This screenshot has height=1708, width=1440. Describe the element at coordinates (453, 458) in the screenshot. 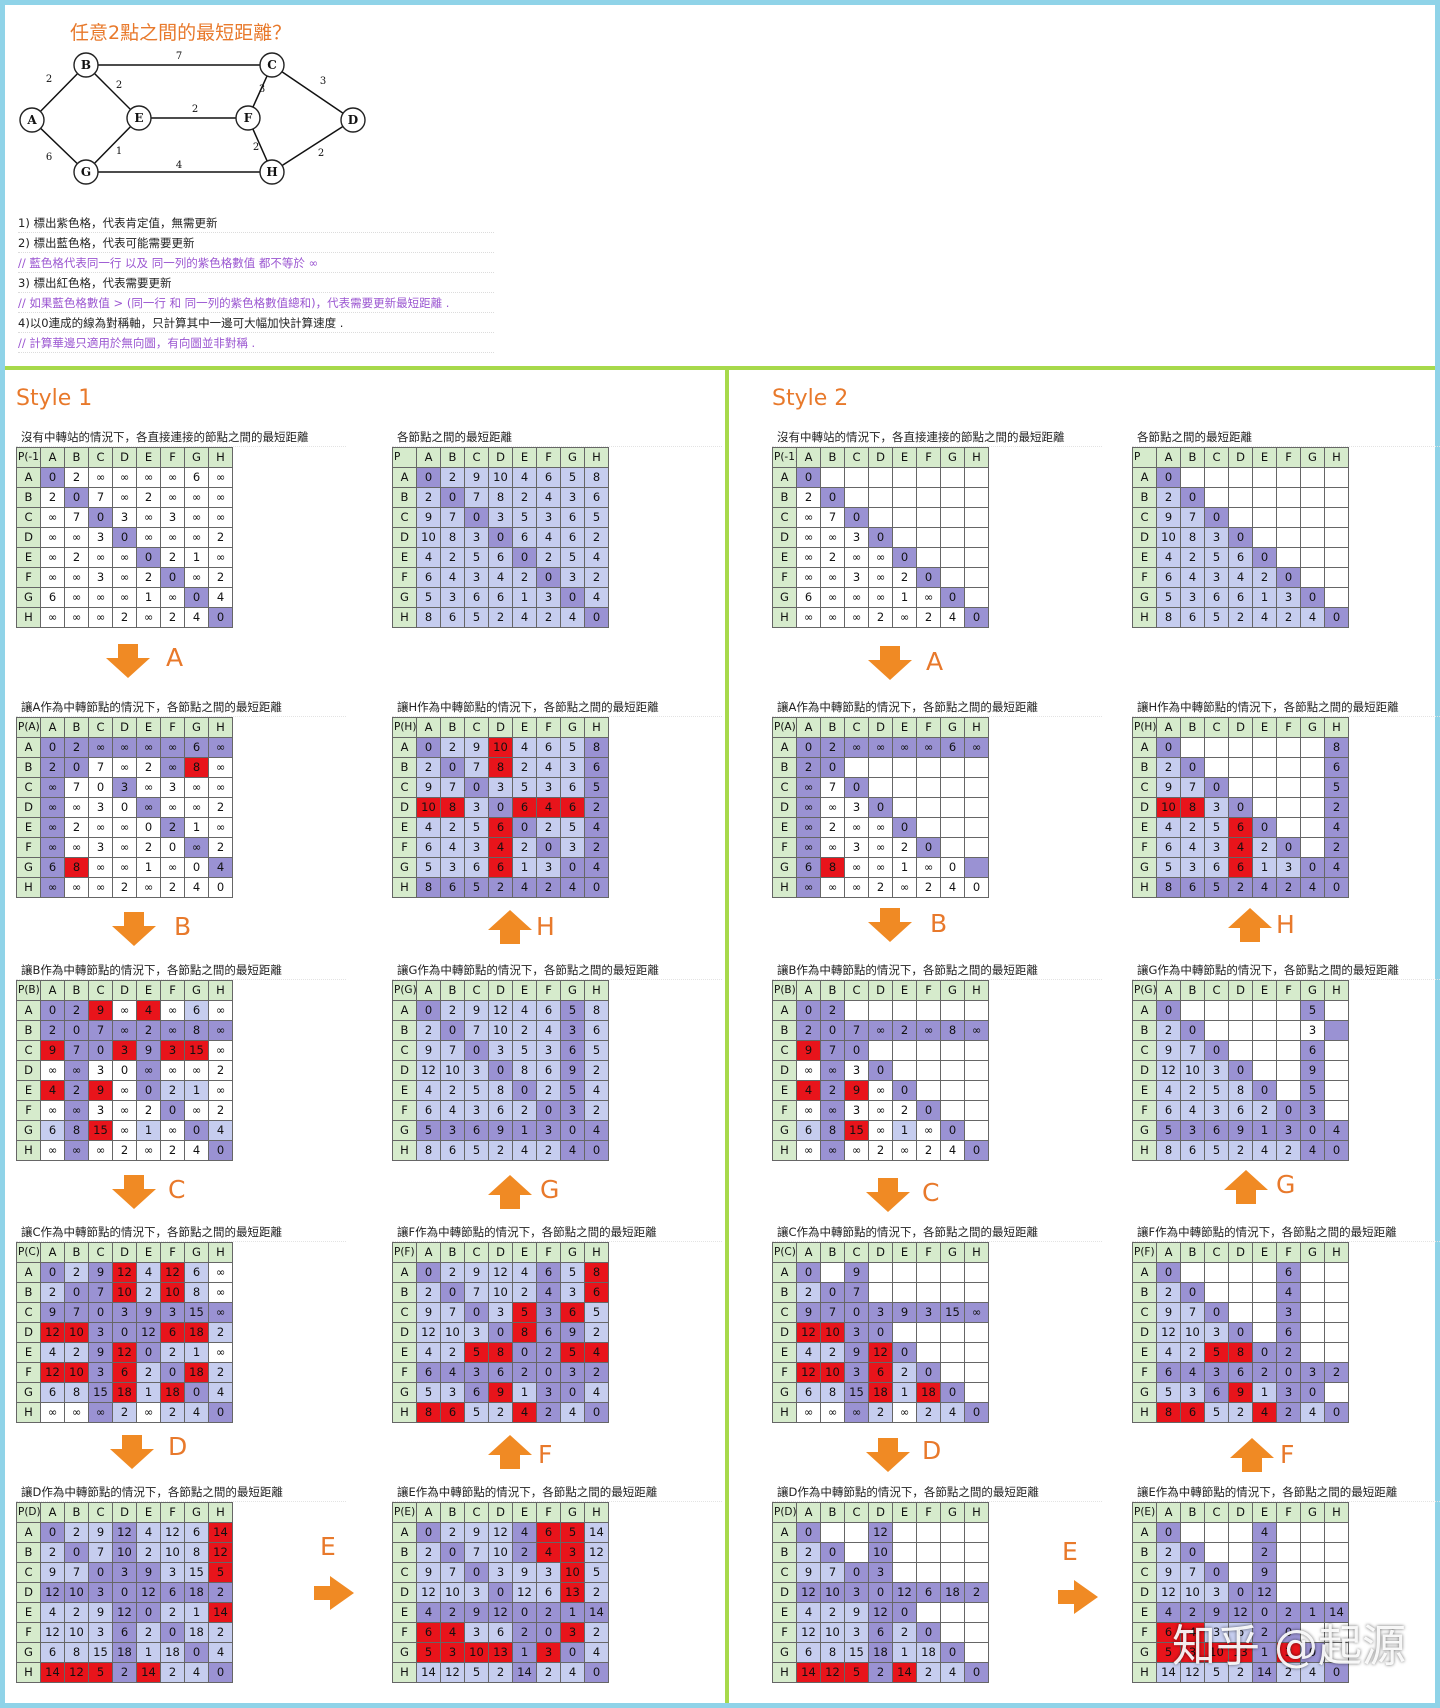

I see `col-header: B` at that location.